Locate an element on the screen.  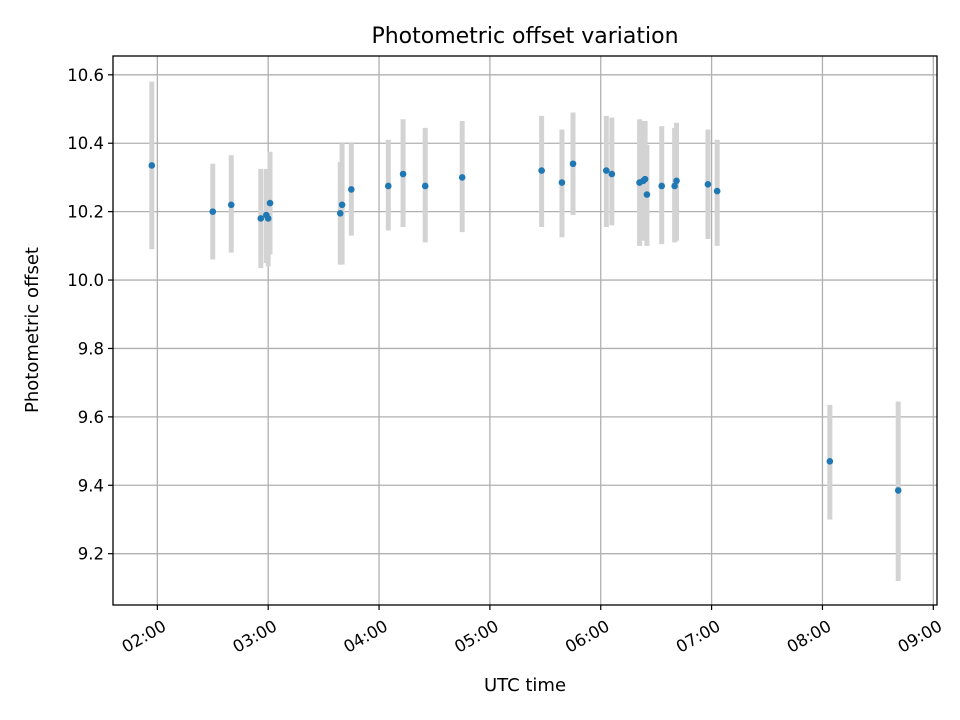
y-tick-label: 9.2 is located at coordinates (91, 554).